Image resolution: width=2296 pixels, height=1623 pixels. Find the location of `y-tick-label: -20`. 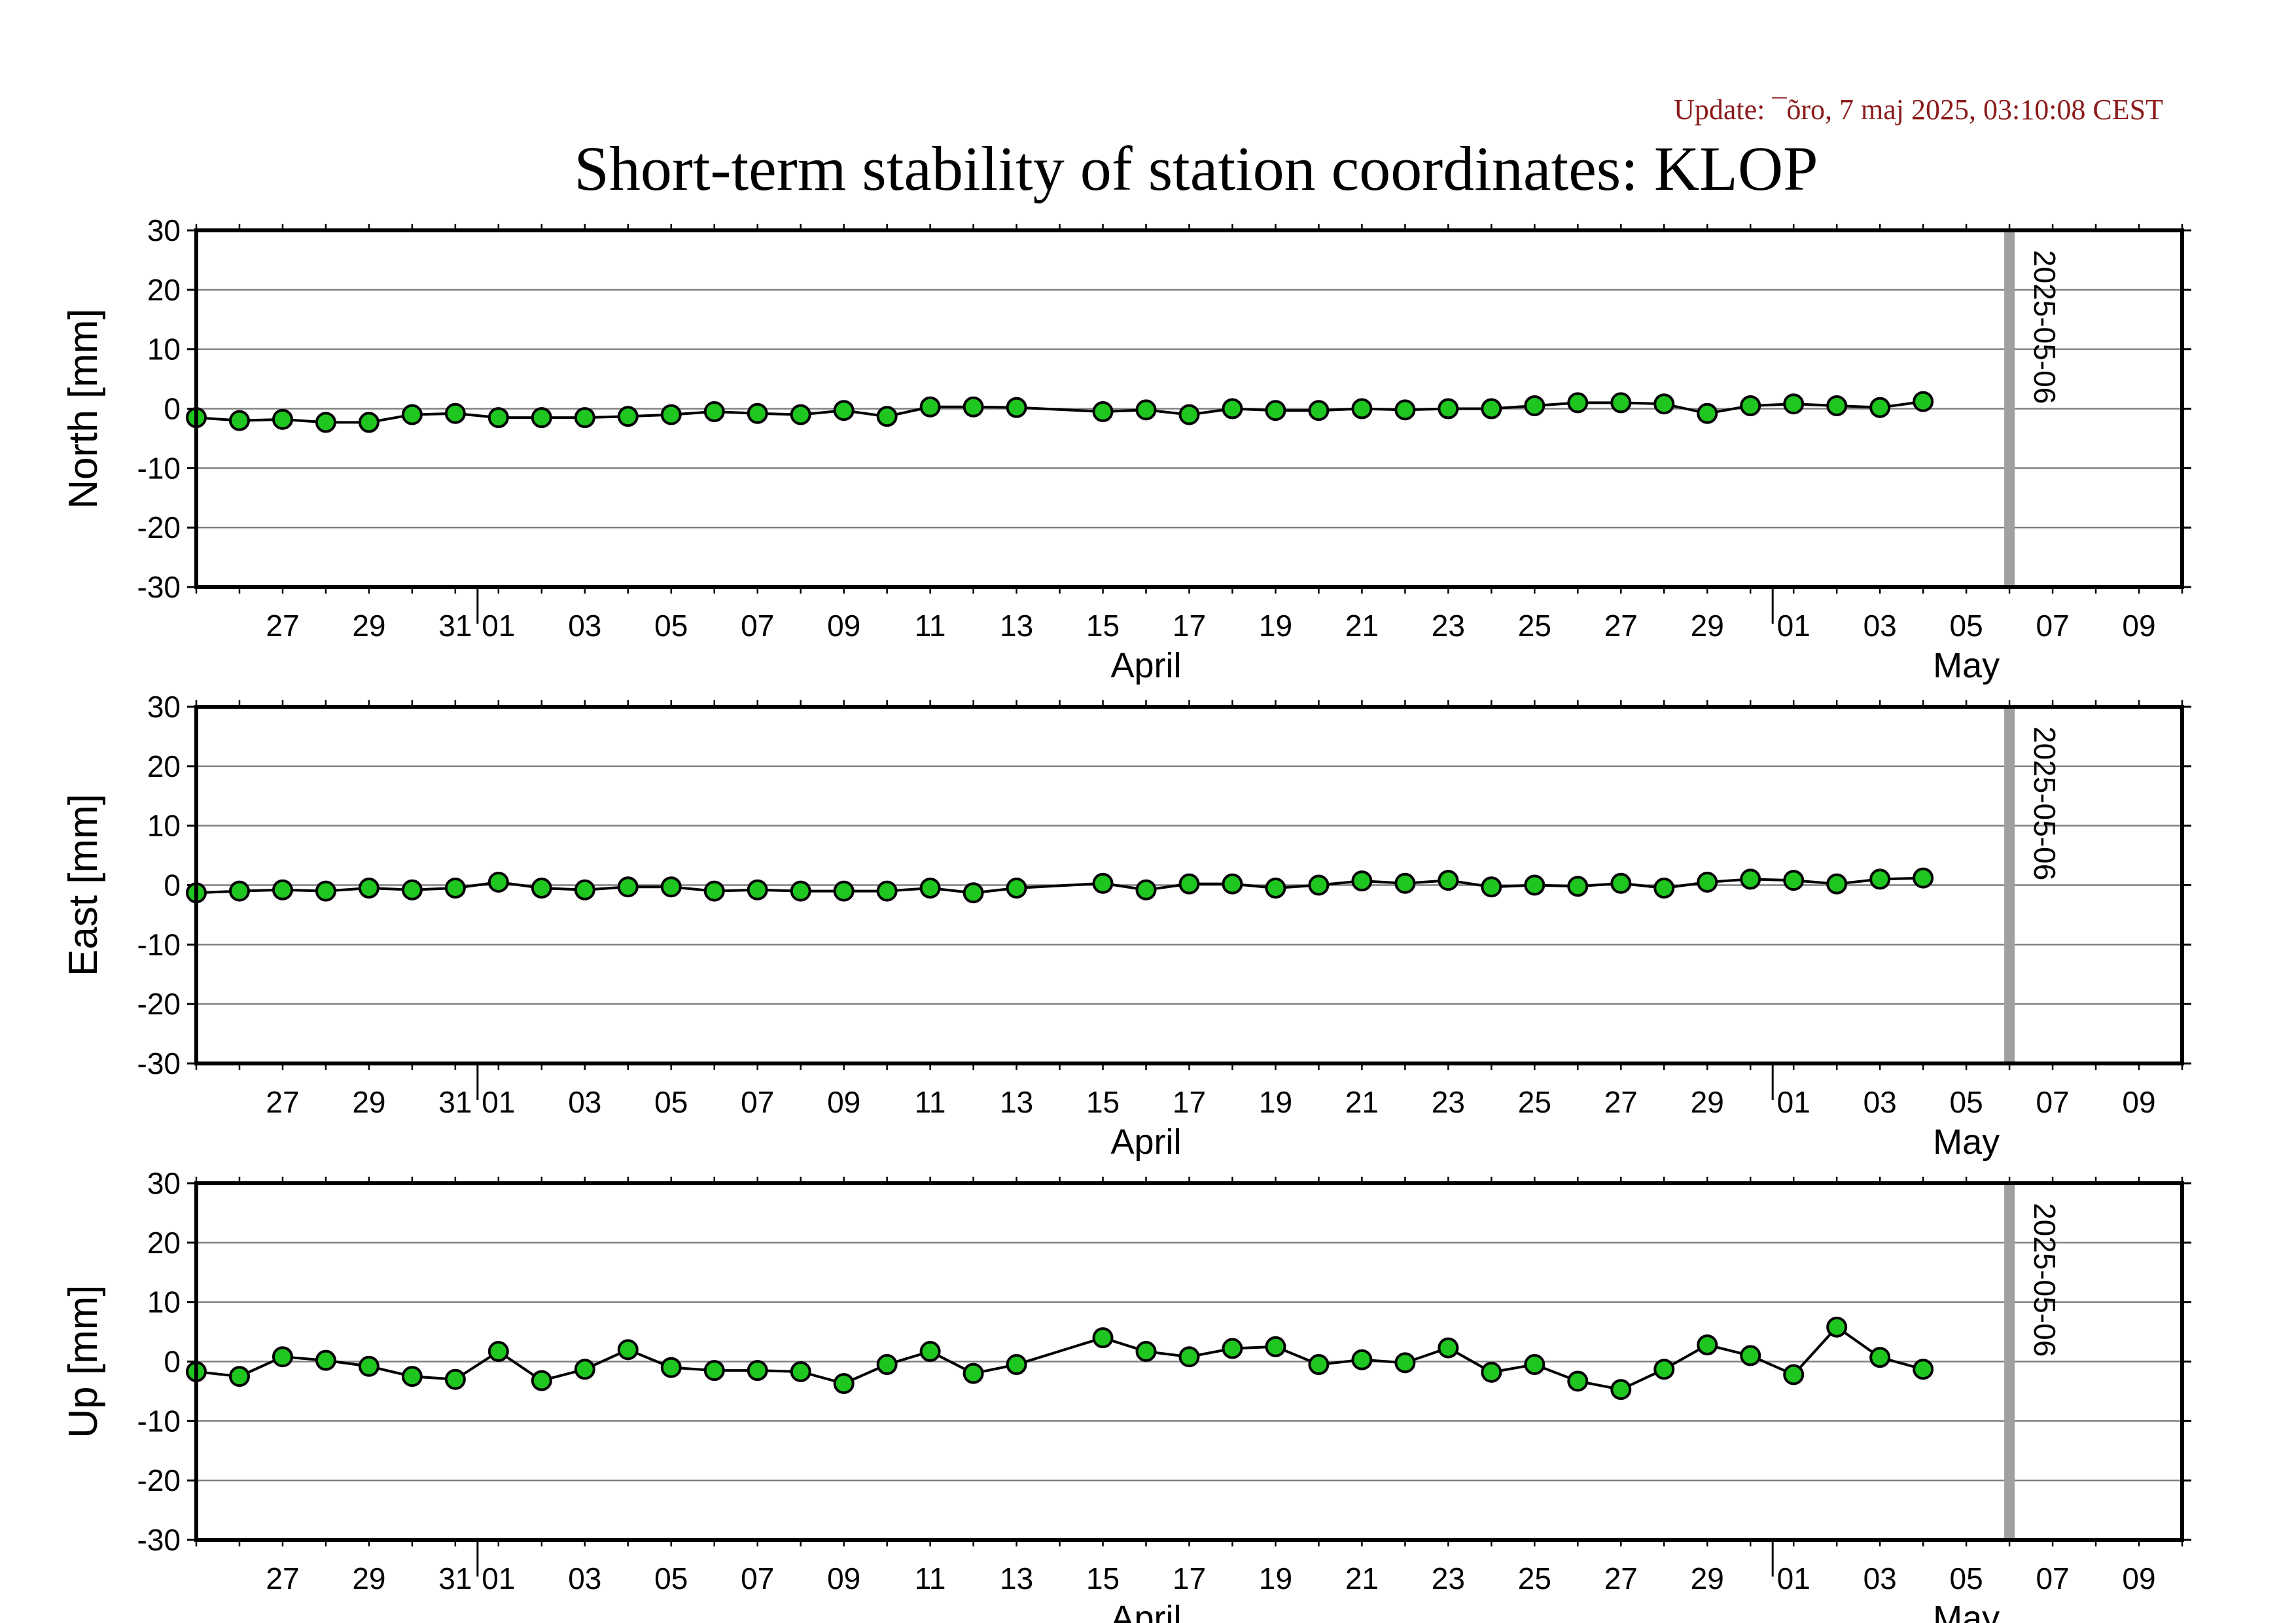

y-tick-label: -20 is located at coordinates (159, 1480).